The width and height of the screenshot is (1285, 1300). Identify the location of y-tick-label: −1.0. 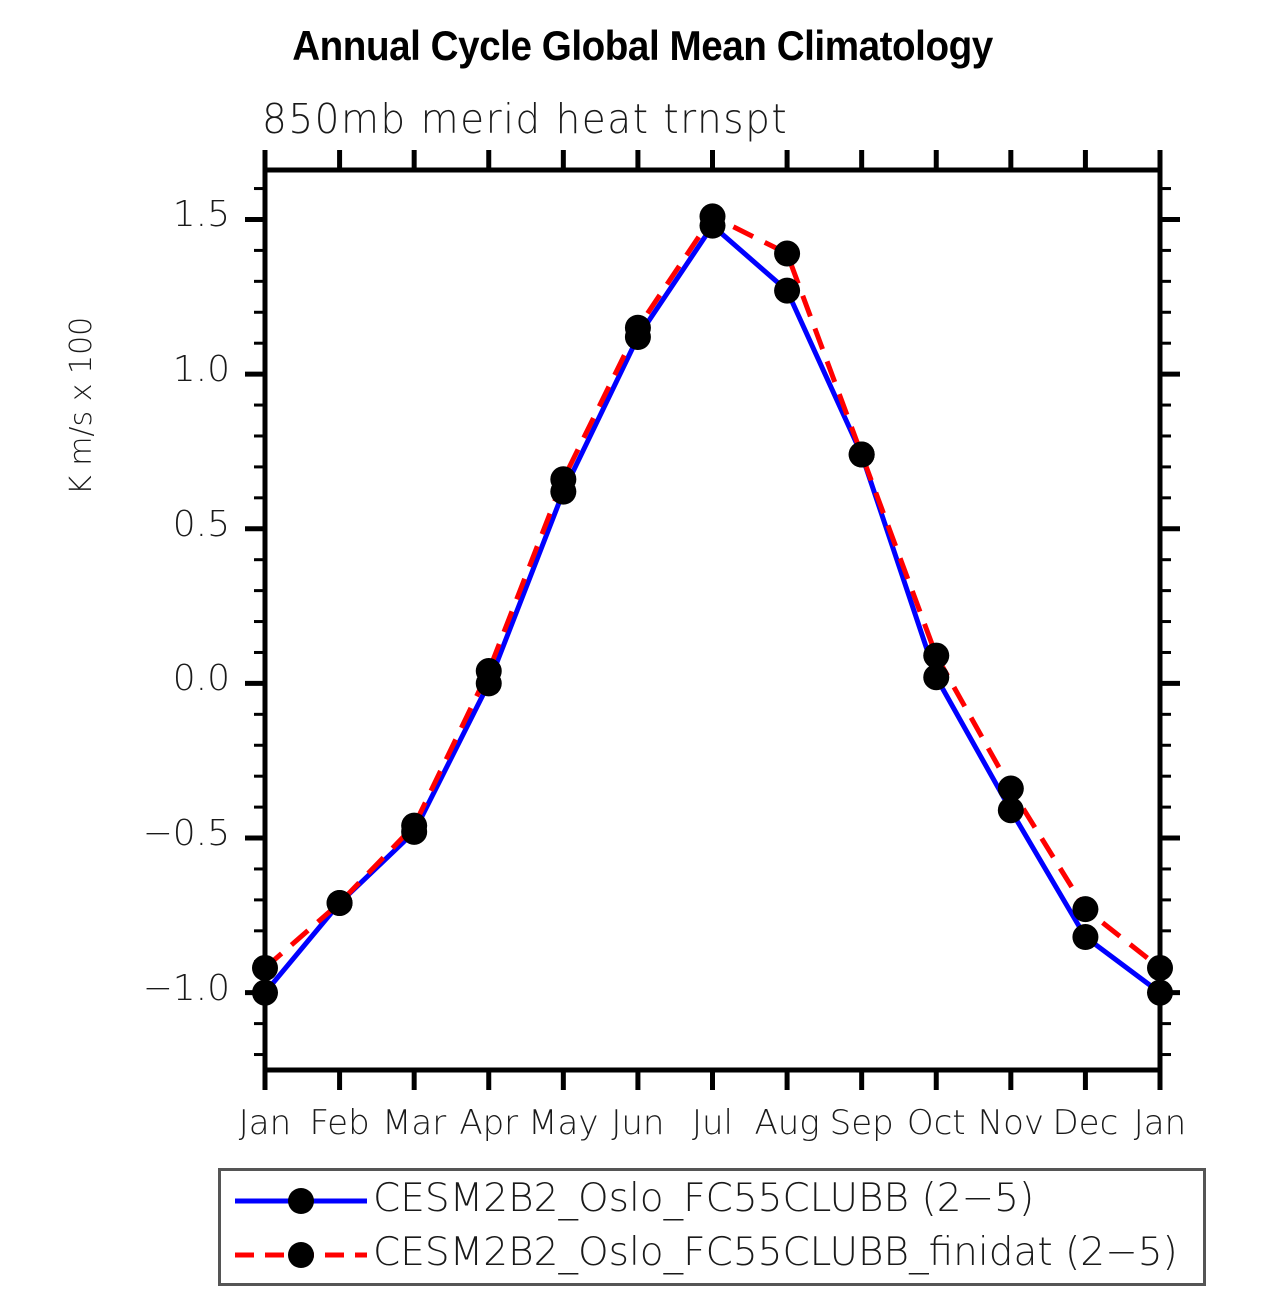
(186, 988).